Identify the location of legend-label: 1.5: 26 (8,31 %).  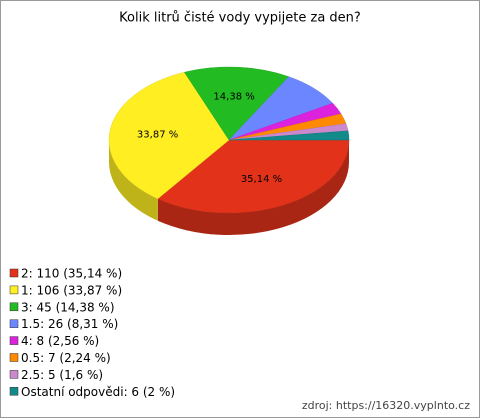
(69, 324).